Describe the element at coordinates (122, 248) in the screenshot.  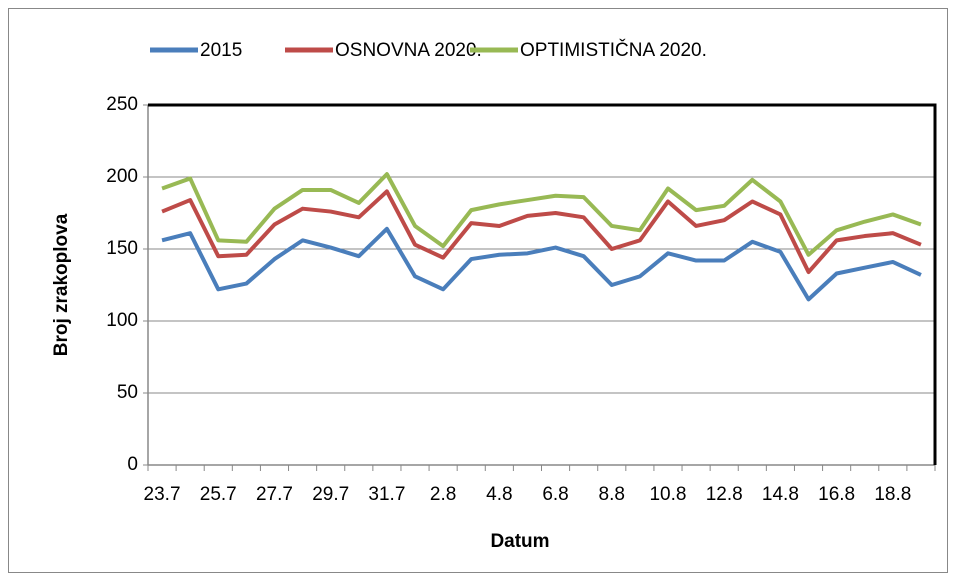
I see `y-tick-label: 150` at that location.